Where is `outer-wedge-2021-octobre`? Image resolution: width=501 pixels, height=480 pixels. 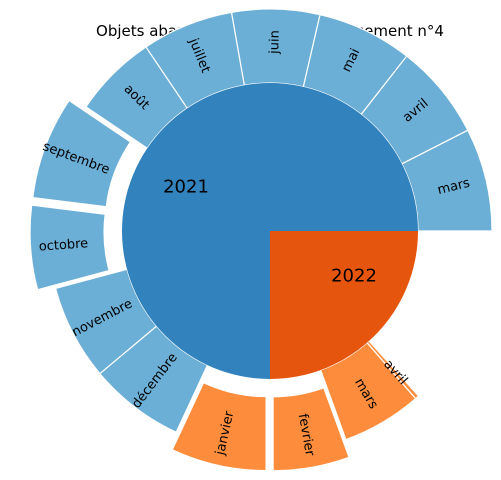 outer-wedge-2021-octobre is located at coordinates (69, 247).